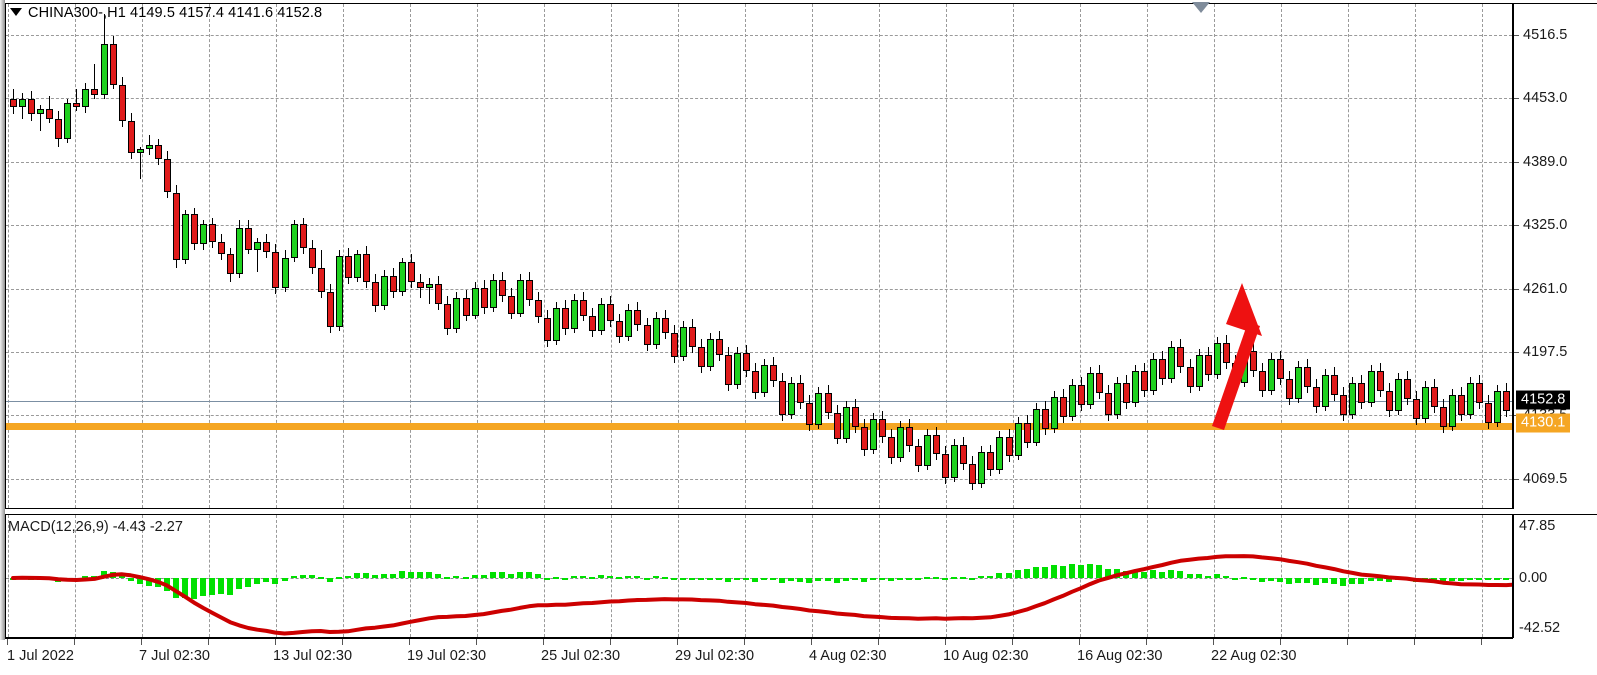  Describe the element at coordinates (174, 656) in the screenshot. I see `time-axis-label: 7 Jul 02:30` at that location.